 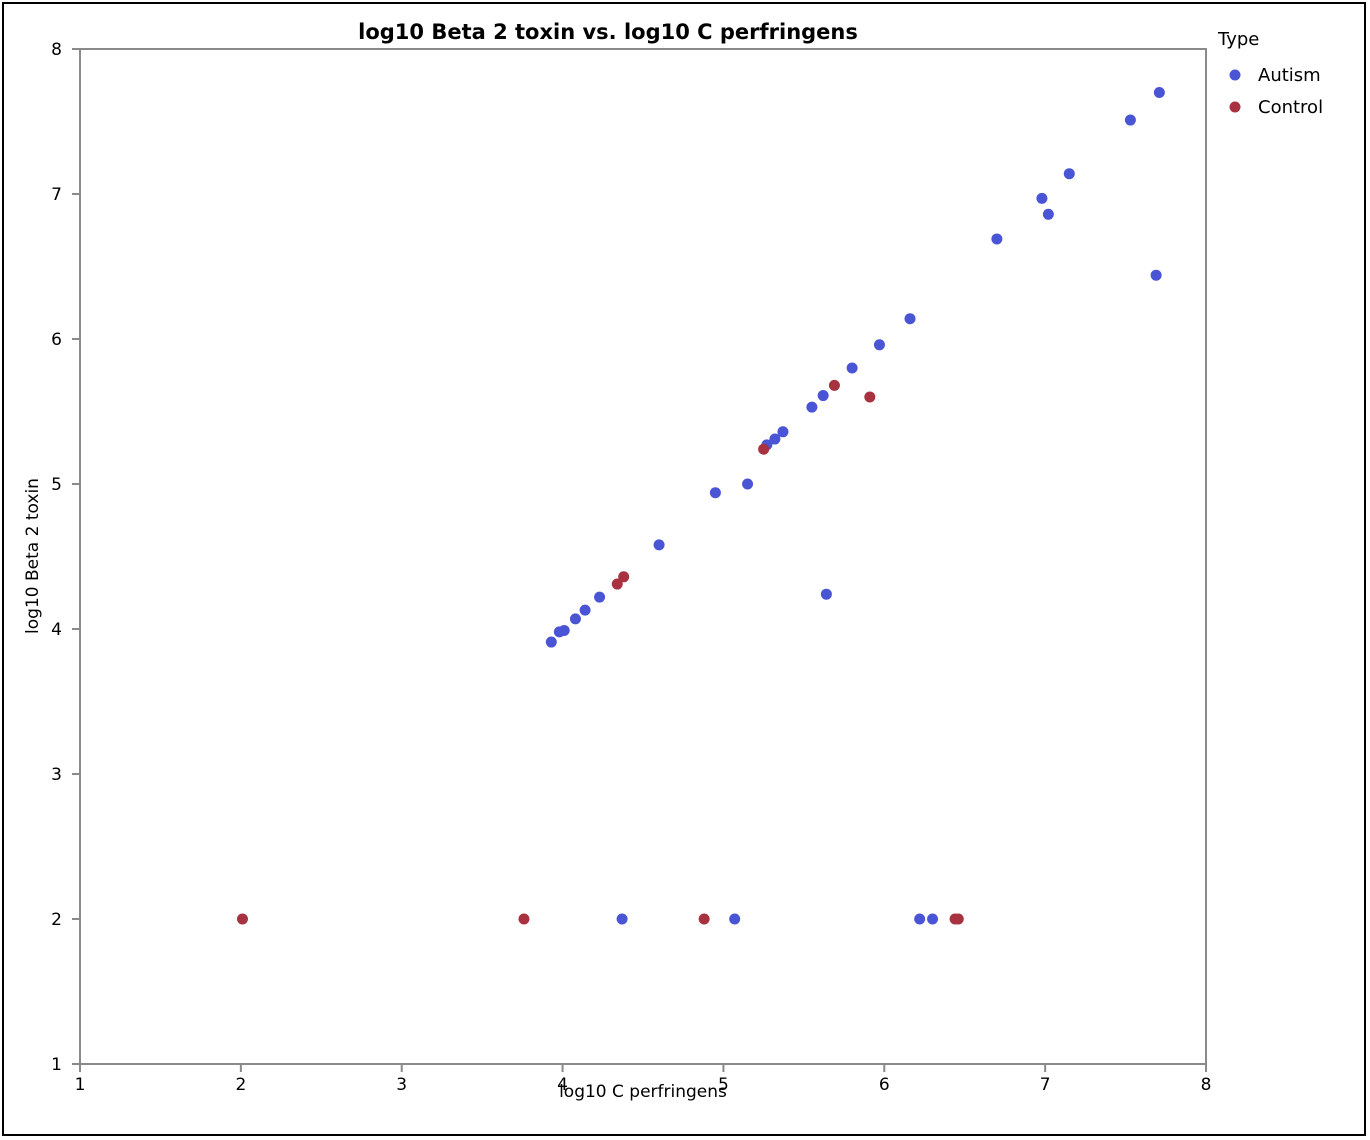 What do you see at coordinates (33, 556) in the screenshot?
I see `y-axis-title: log10 Beta 2 toxin` at bounding box center [33, 556].